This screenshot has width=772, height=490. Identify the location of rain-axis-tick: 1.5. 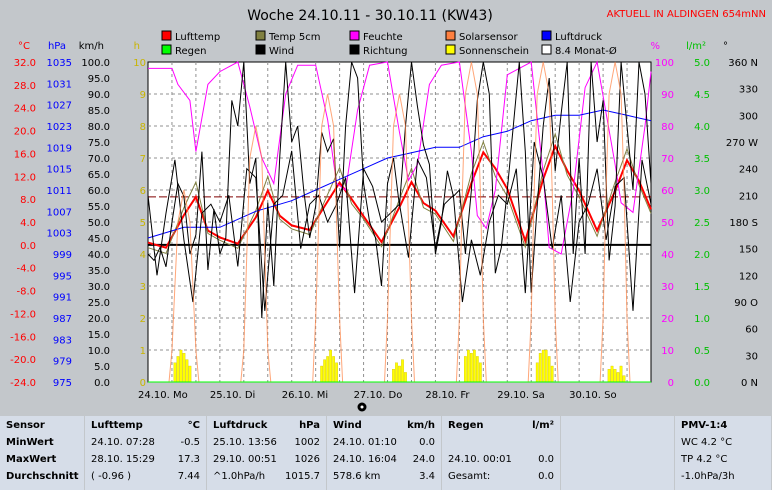
(702, 287).